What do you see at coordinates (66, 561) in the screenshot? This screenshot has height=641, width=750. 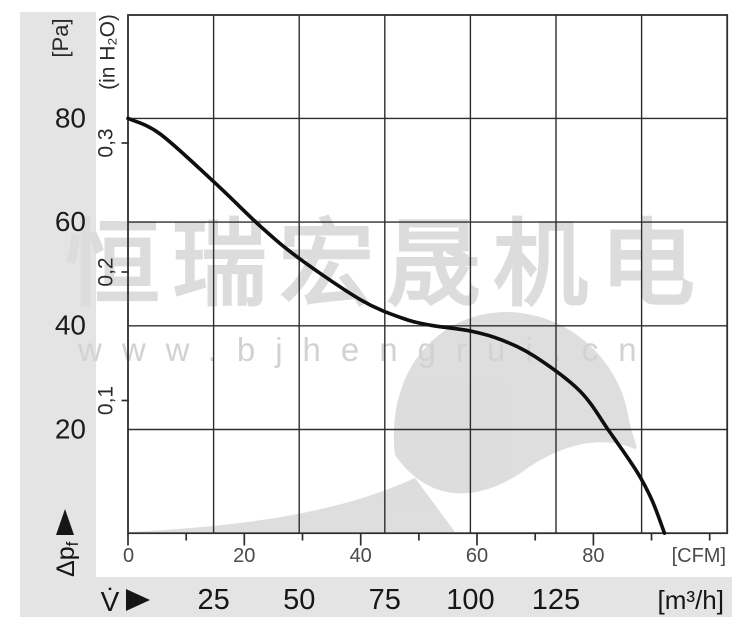 I see `dp-symbol: Δp` at bounding box center [66, 561].